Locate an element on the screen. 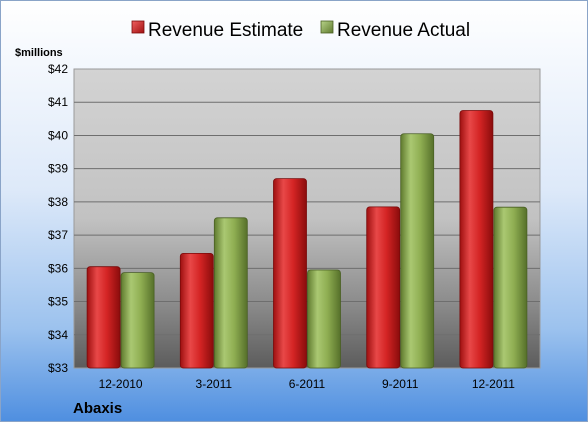  y-tick-label: $42 is located at coordinates (58, 69).